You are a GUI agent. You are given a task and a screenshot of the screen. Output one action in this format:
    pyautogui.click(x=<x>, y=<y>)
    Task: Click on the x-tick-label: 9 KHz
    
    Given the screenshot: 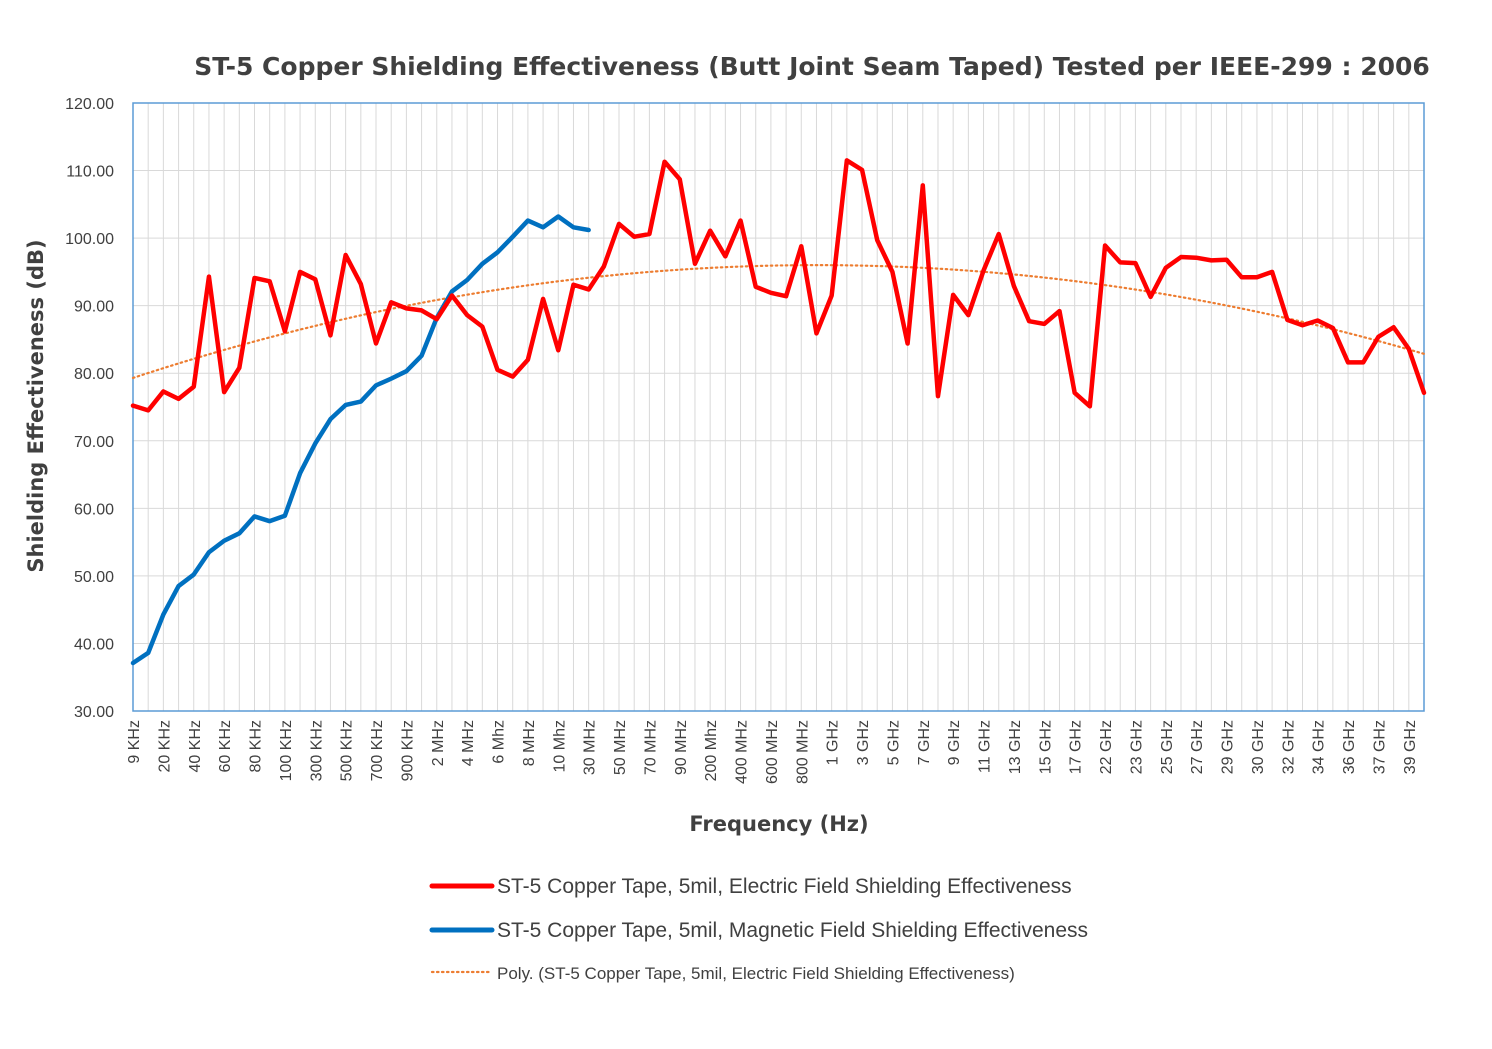 What is the action you would take?
    pyautogui.click(x=134, y=742)
    